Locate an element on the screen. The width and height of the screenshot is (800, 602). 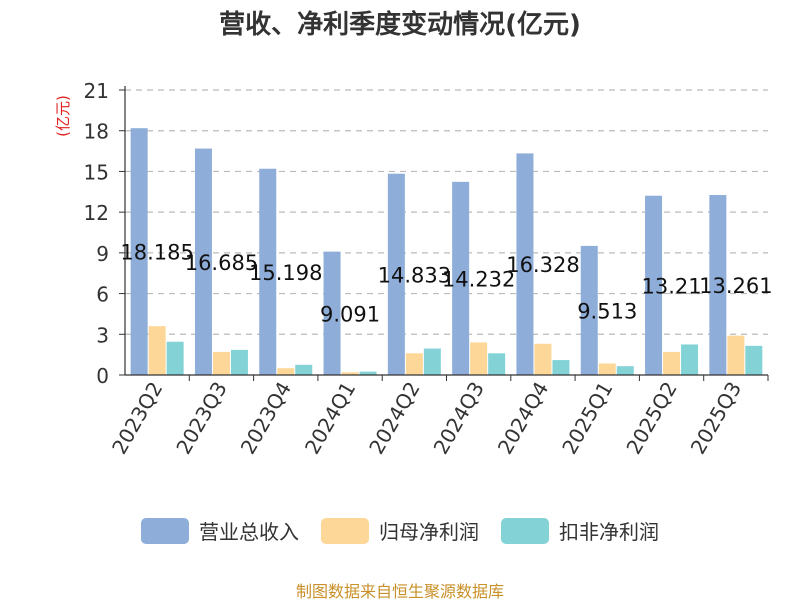
legend-item-1: 营业总收入 is located at coordinates (220, 530).